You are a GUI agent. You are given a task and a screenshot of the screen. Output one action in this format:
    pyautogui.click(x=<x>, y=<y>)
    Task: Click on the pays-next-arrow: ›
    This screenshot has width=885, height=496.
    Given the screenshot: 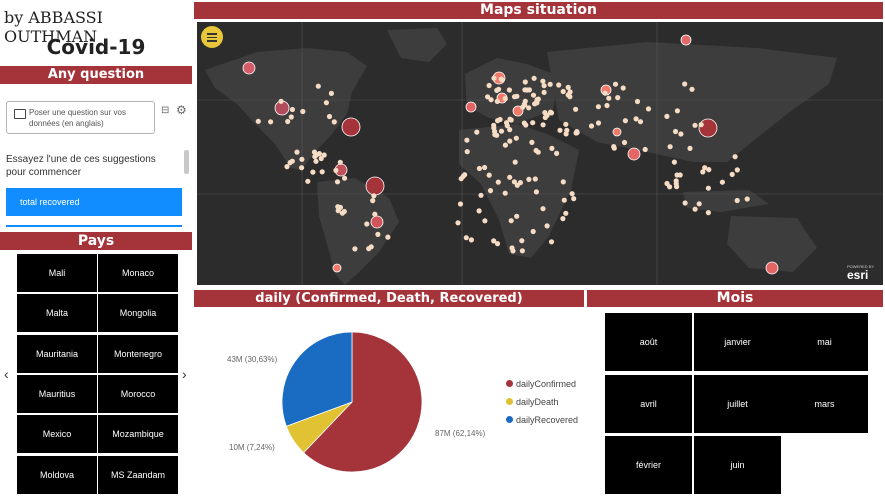 What is the action you would take?
    pyautogui.click(x=184, y=374)
    